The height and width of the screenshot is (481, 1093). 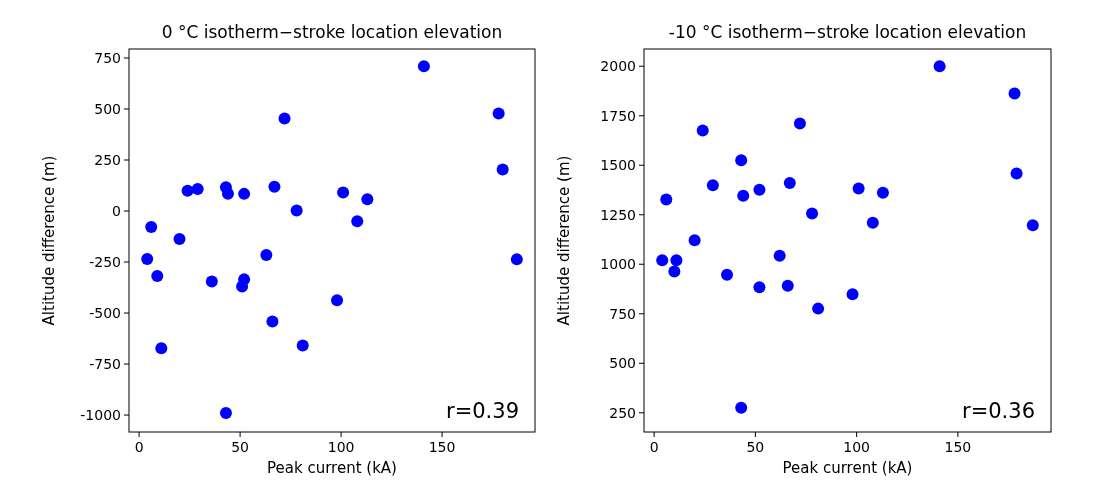 What do you see at coordinates (618, 264) in the screenshot?
I see `y-tick-label: 1000` at bounding box center [618, 264].